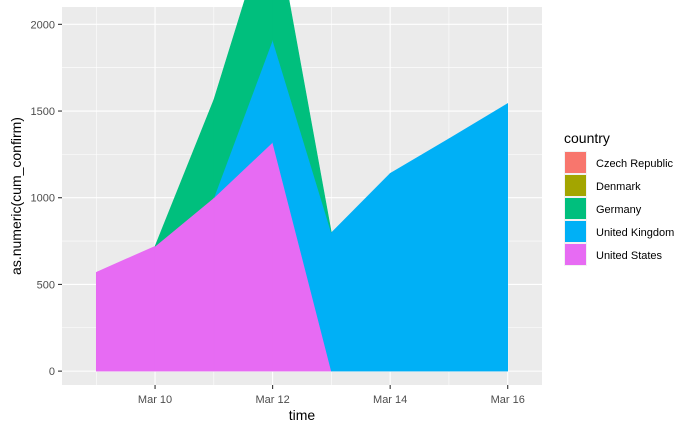 Image resolution: width=700 pixels, height=432 pixels. Describe the element at coordinates (331, 395) in the screenshot. I see `x-axis: Mar 10 Mar 12 Mar 14 Mar 16` at that location.